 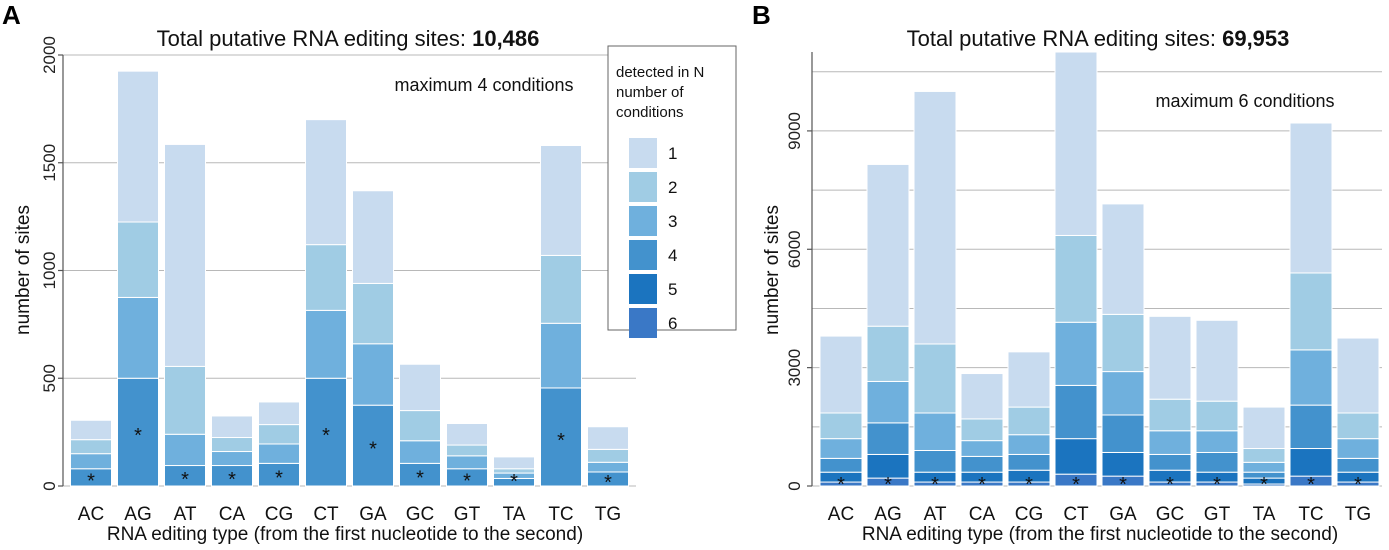 What do you see at coordinates (672, 221) in the screenshot?
I see `legend-label-3: 3` at bounding box center [672, 221].